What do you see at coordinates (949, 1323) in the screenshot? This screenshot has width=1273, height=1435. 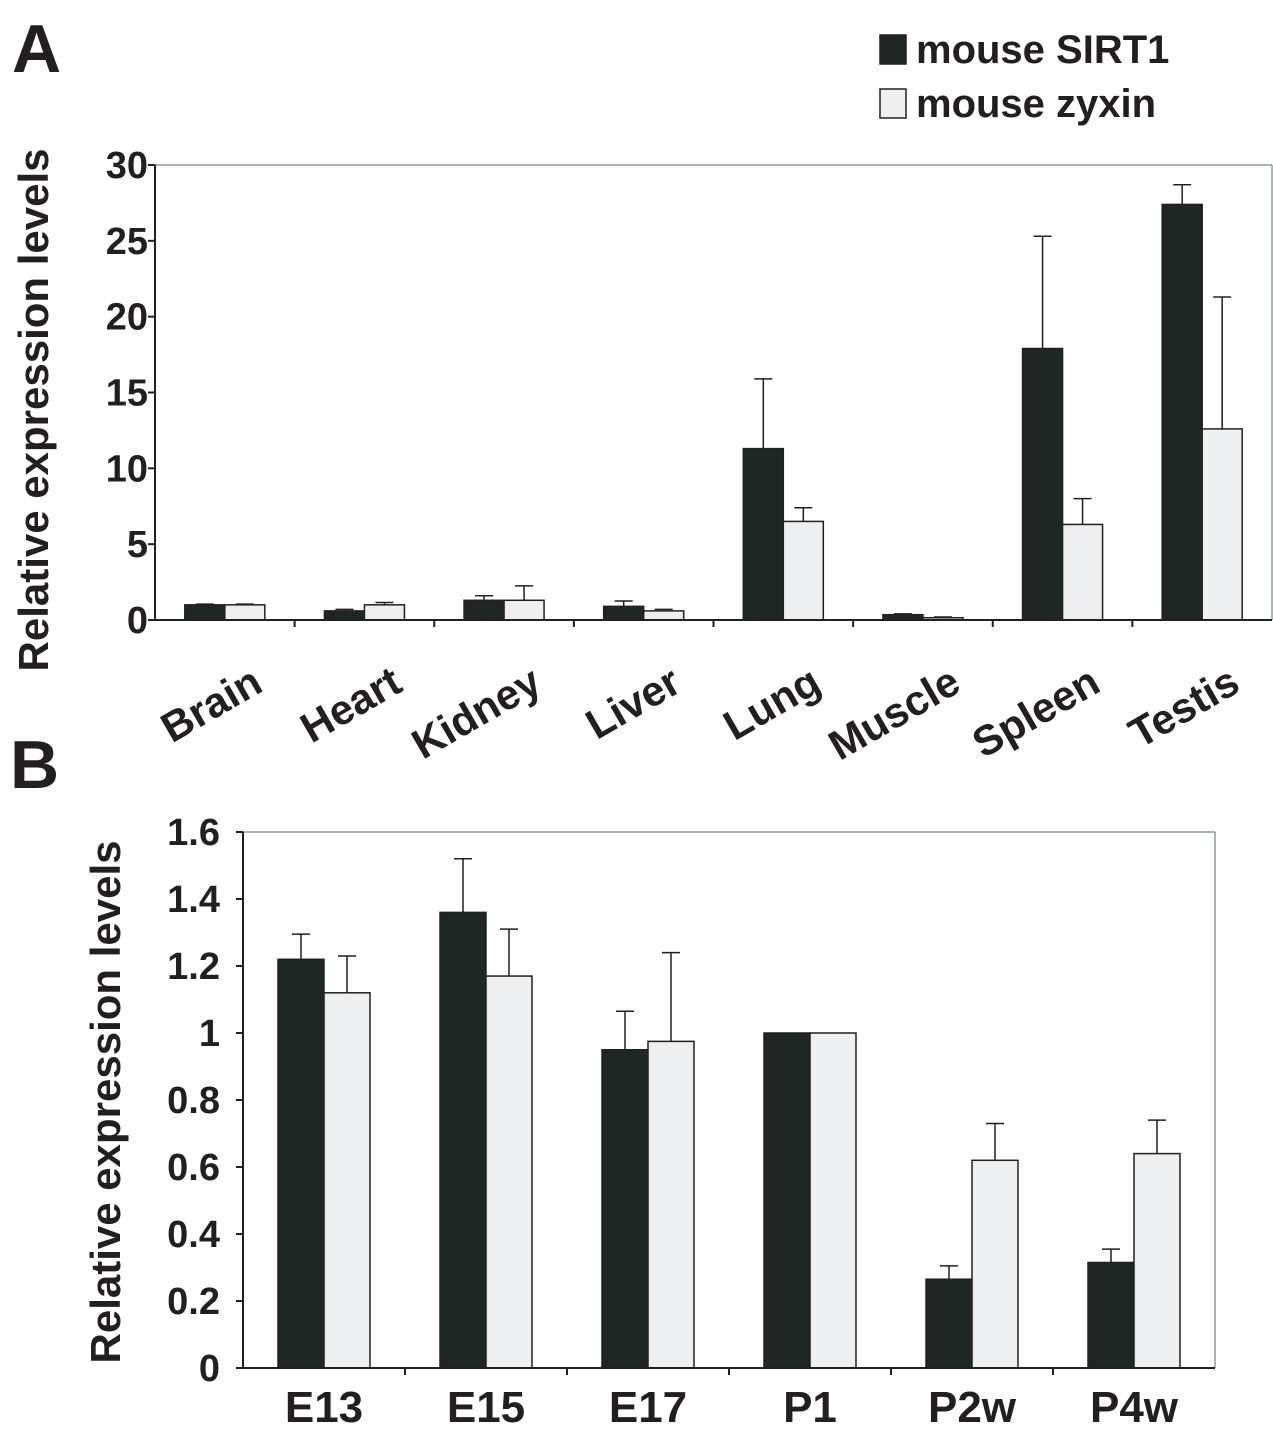 I see `panel-b-bar-sirt1-p2w` at bounding box center [949, 1323].